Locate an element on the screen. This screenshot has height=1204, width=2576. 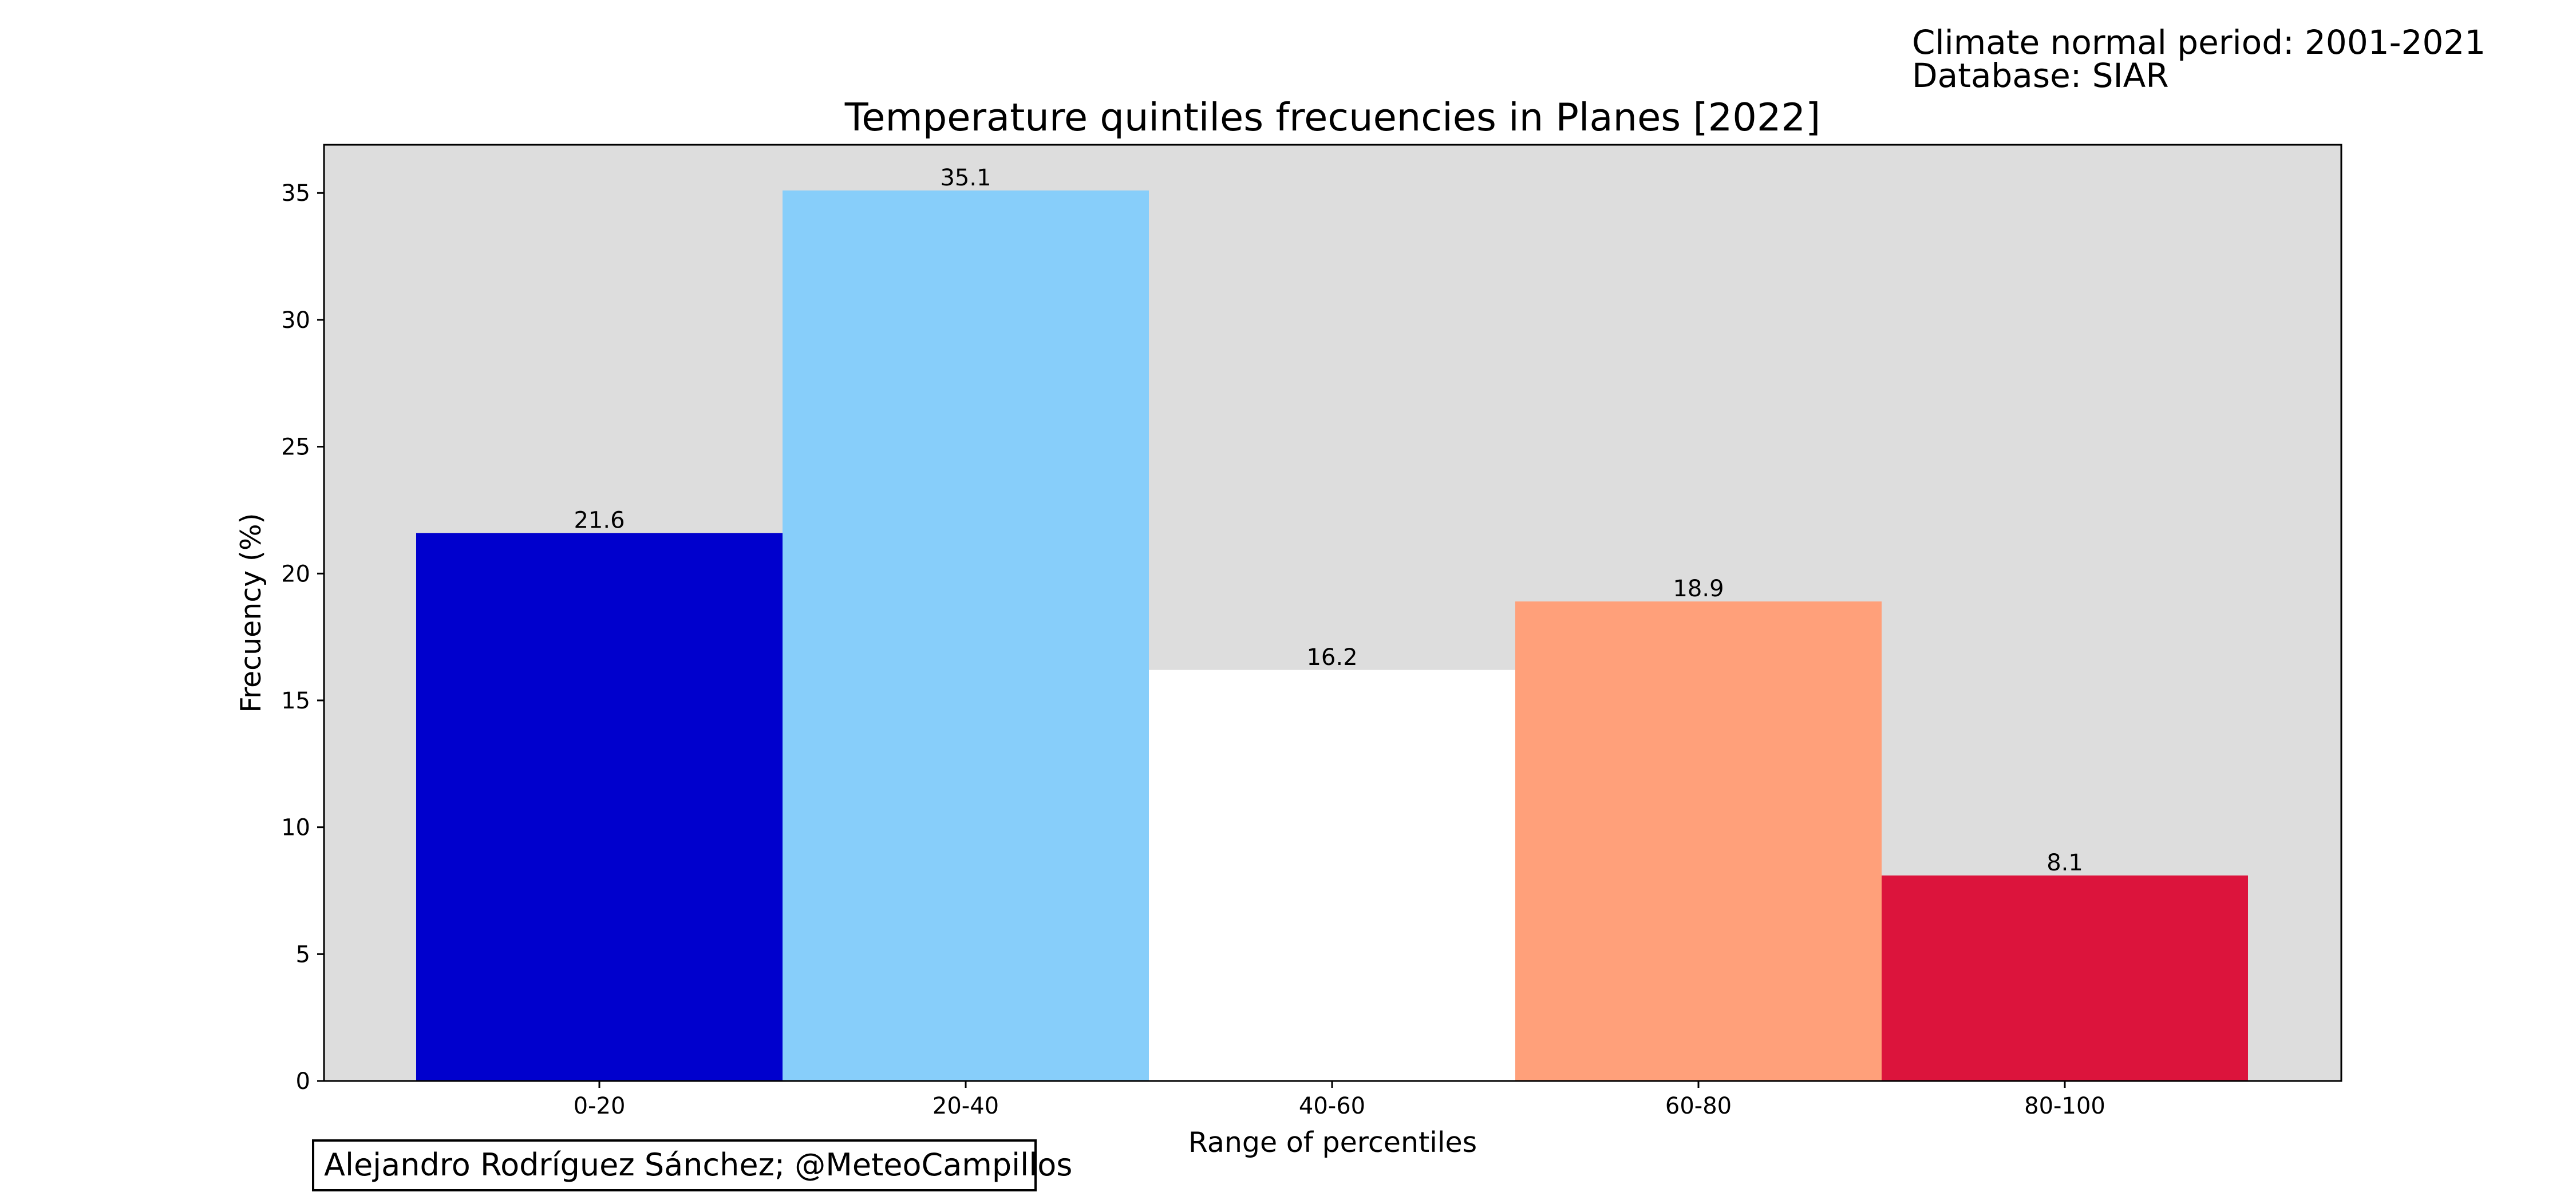
climate-normal-text: Climate normal period: 2001-2021 is located at coordinates (2199, 42).